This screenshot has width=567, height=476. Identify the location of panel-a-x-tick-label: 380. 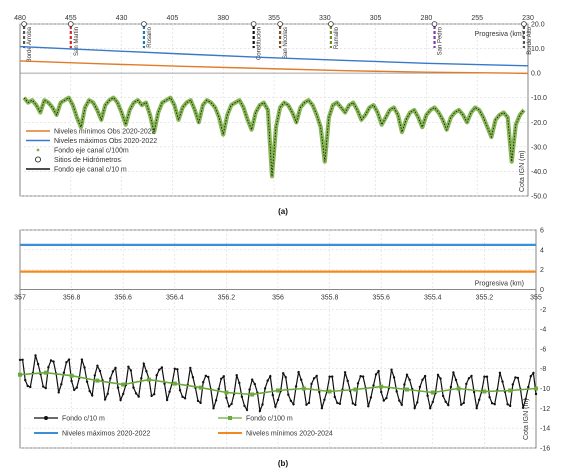
(223, 18).